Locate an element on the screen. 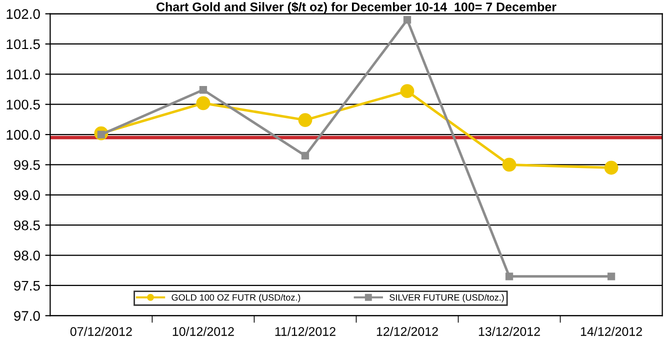 Image resolution: width=669 pixels, height=345 pixels. y-tick-label: 101.5 is located at coordinates (23, 44).